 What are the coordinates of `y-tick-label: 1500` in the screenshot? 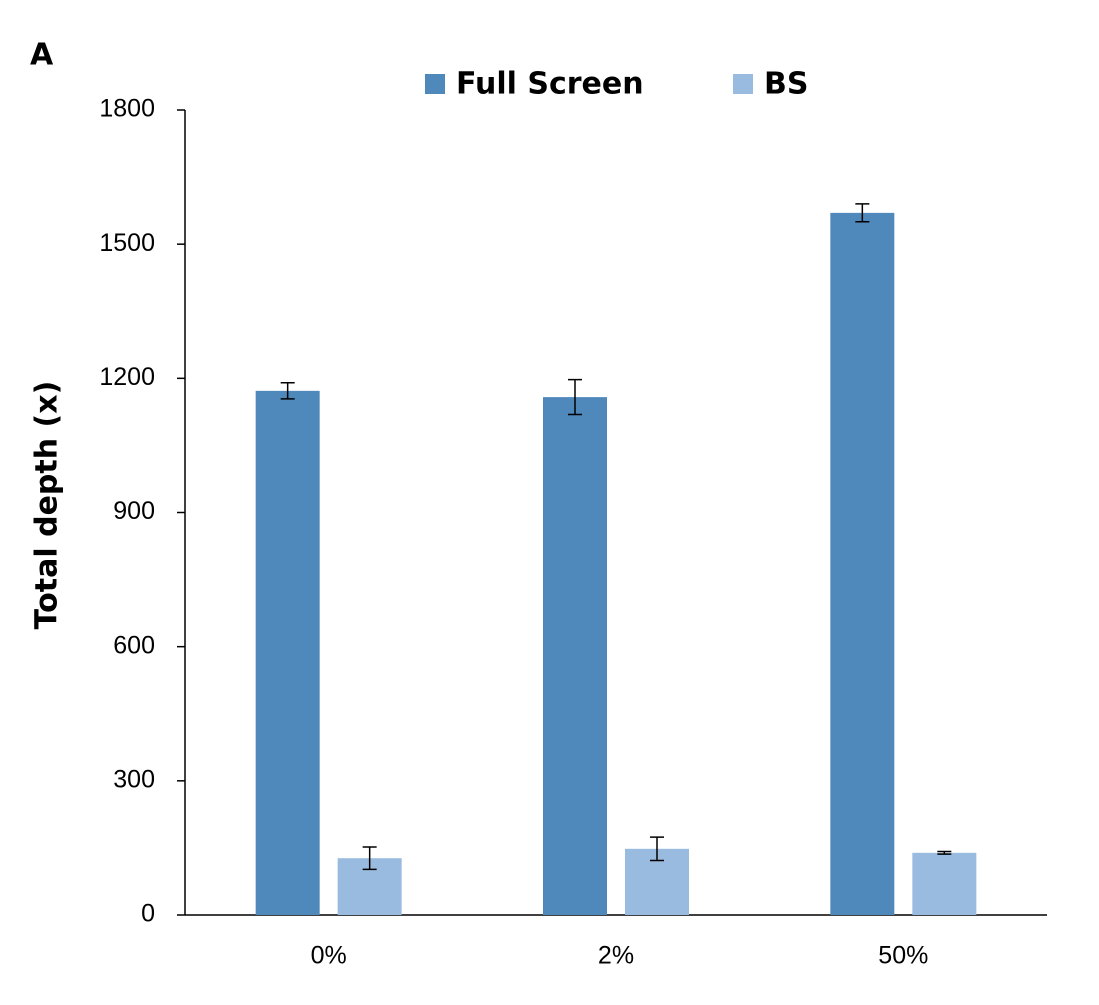 It's located at (127, 243).